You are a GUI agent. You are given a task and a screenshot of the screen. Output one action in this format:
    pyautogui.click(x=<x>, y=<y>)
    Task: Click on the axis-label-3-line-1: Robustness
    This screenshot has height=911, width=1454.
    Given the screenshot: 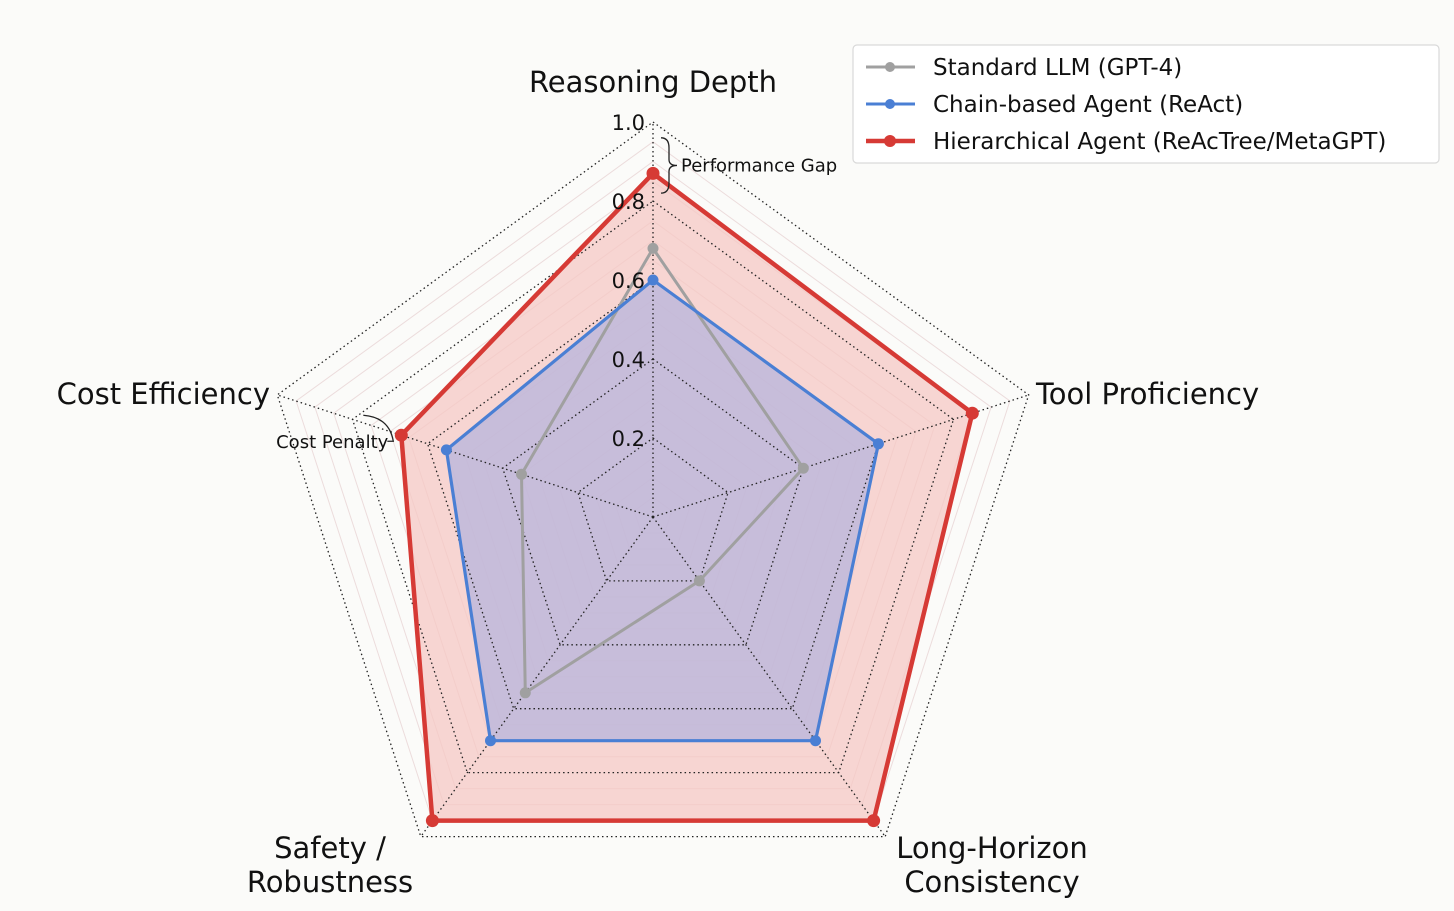 What is the action you would take?
    pyautogui.click(x=330, y=882)
    